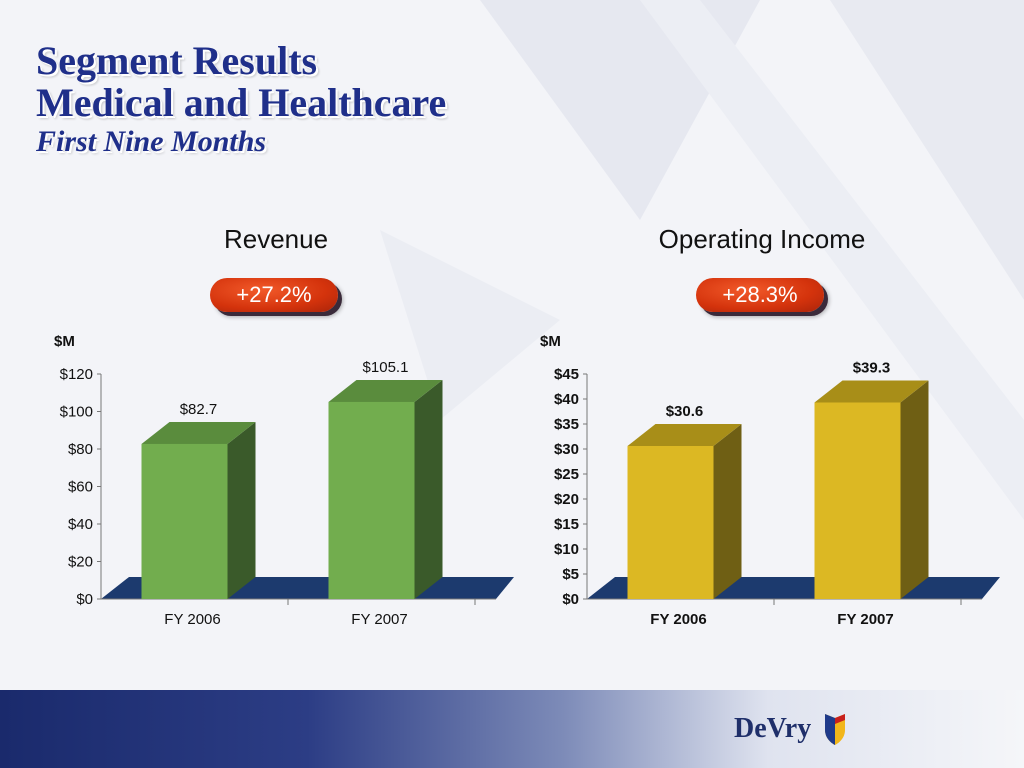 The width and height of the screenshot is (1024, 768). Describe the element at coordinates (512, 729) in the screenshot. I see `footer-band` at that location.